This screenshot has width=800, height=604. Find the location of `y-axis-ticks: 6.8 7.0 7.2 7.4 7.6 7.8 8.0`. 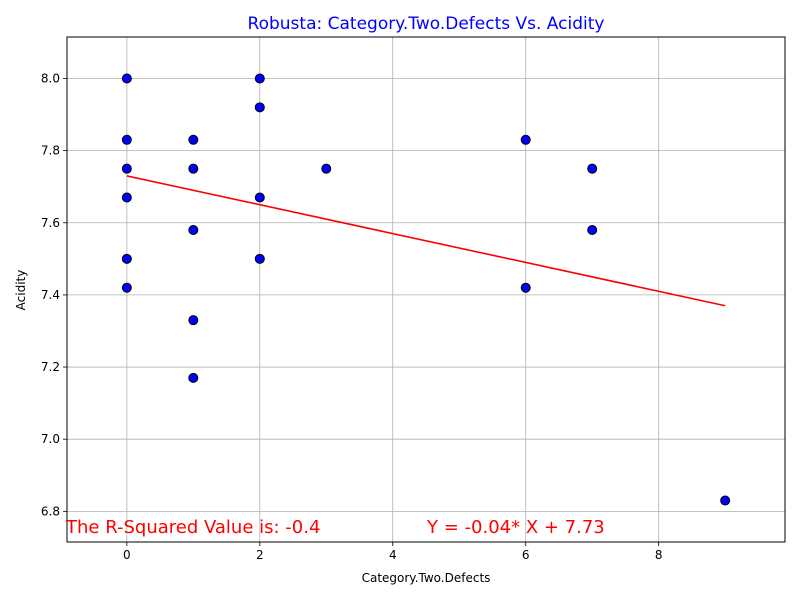

y-axis-ticks: 6.8 7.0 7.2 7.4 7.6 7.8 8.0 is located at coordinates (54, 294).